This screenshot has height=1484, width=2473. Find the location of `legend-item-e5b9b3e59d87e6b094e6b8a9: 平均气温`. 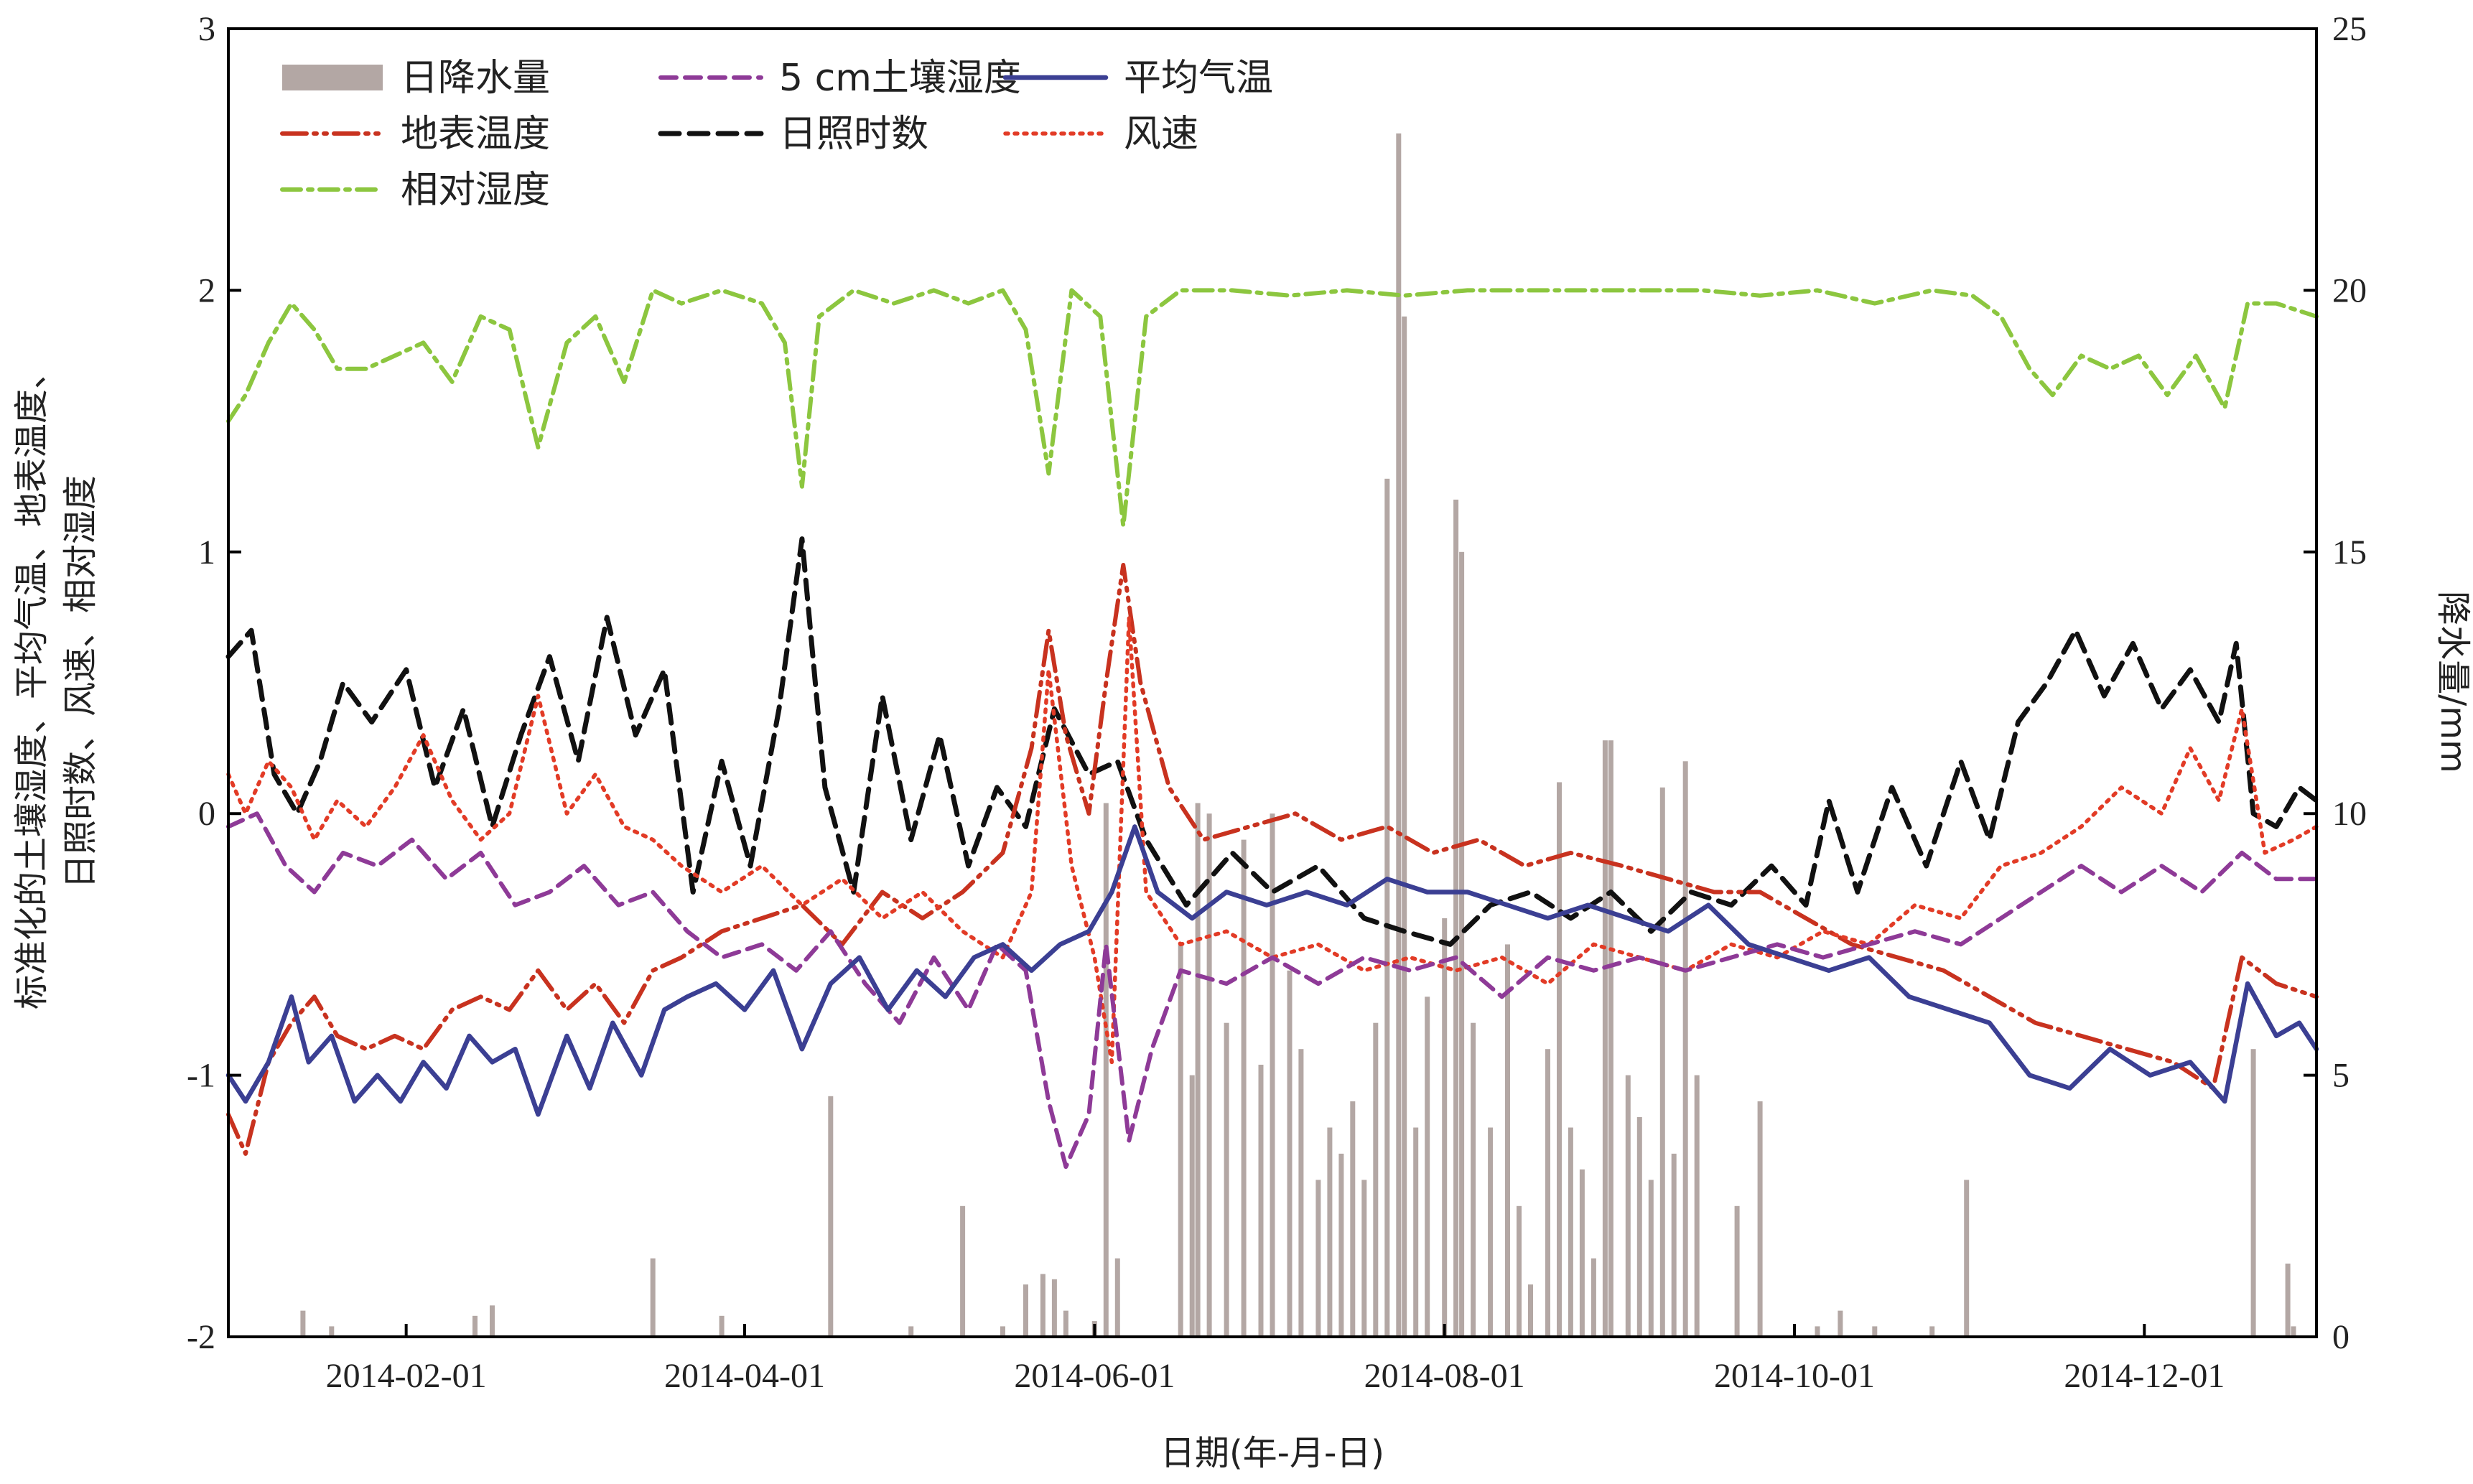

legend-item-e5b9b3e59d87e6b094e6b8a9: 平均气温 is located at coordinates (1137, 78).